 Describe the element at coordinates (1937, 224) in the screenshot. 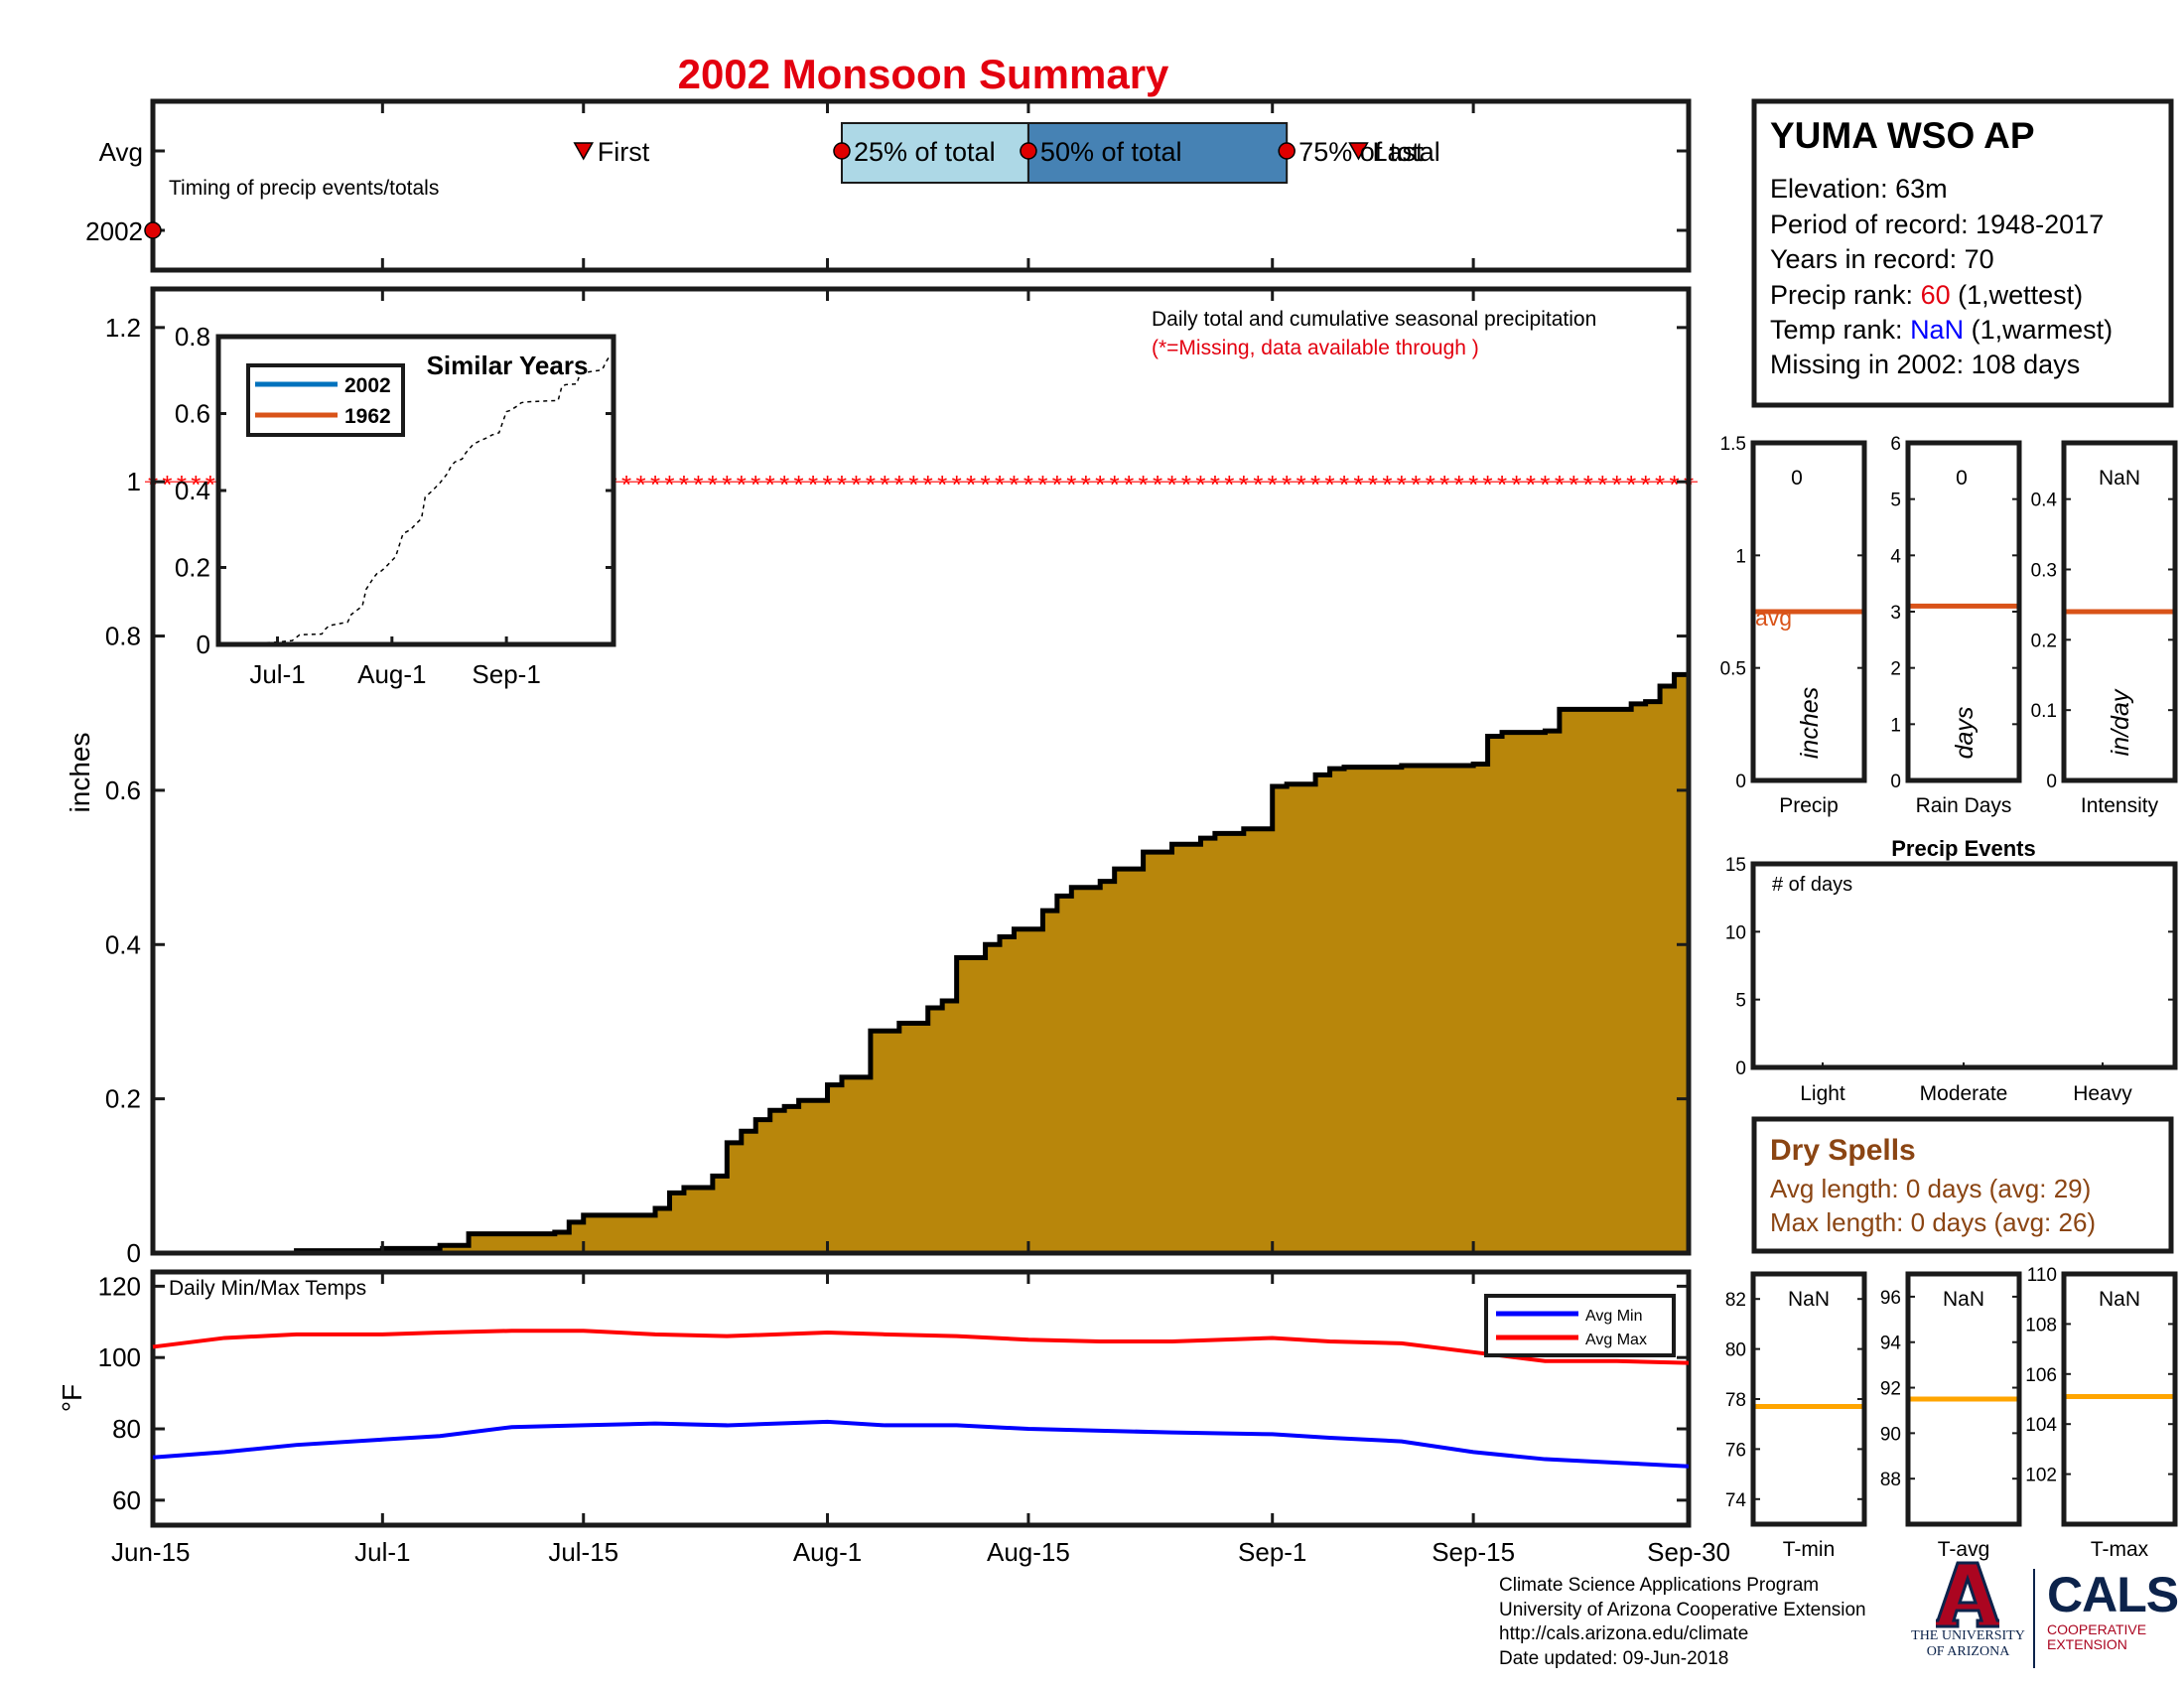

I see `station-period: Period of record: 1948-2017` at that location.